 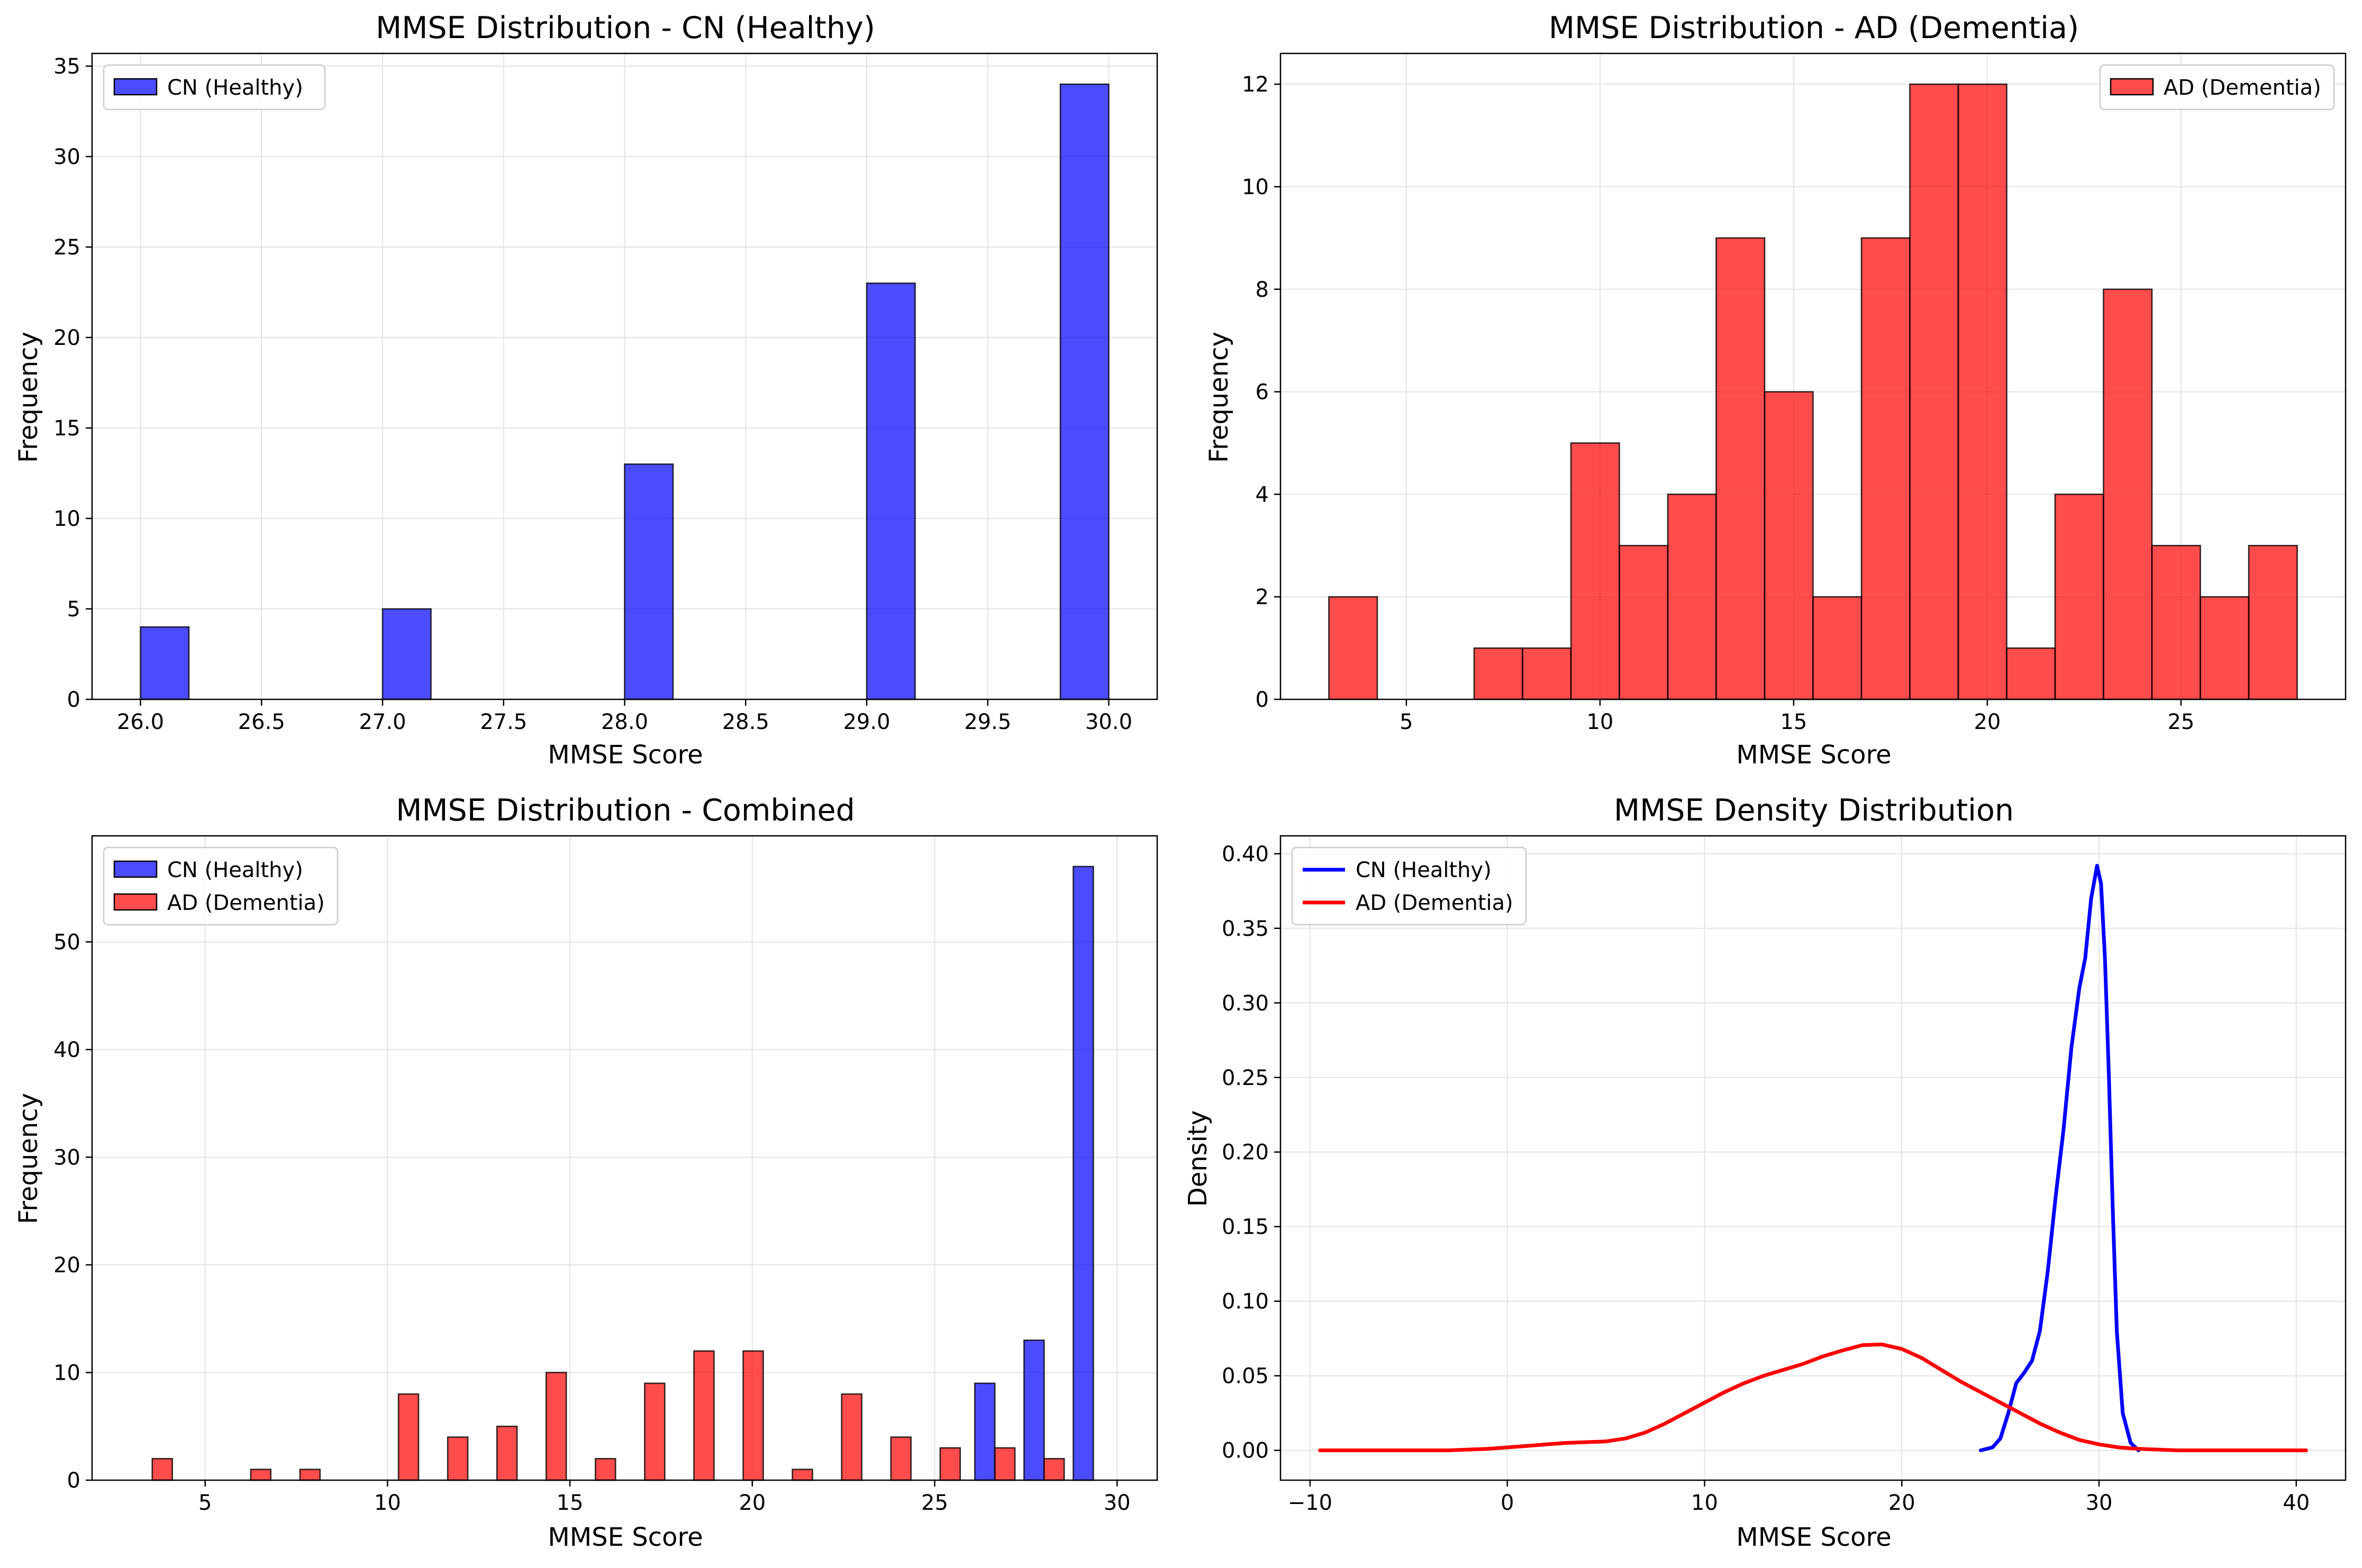 What do you see at coordinates (205, 1503) in the screenshot?
I see `x-tick-label: 5` at bounding box center [205, 1503].